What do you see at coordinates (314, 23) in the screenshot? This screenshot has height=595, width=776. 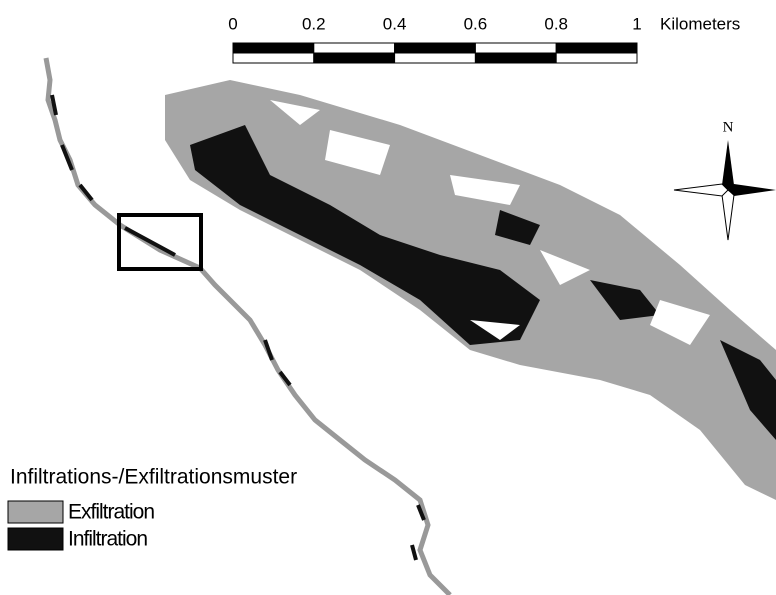 I see `scale-tick-label: 0.2` at bounding box center [314, 23].